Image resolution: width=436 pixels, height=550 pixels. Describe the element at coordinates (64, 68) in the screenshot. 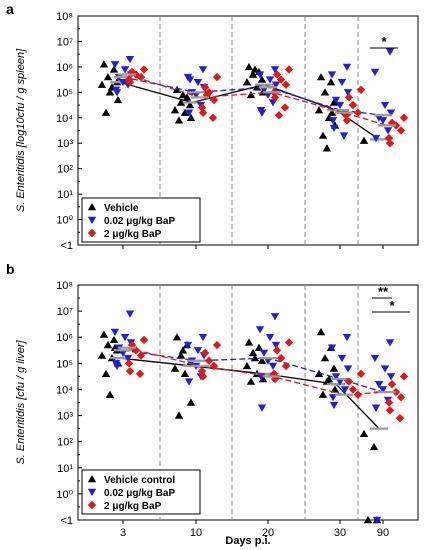

I see `y-tick-label: 10⁶` at that location.